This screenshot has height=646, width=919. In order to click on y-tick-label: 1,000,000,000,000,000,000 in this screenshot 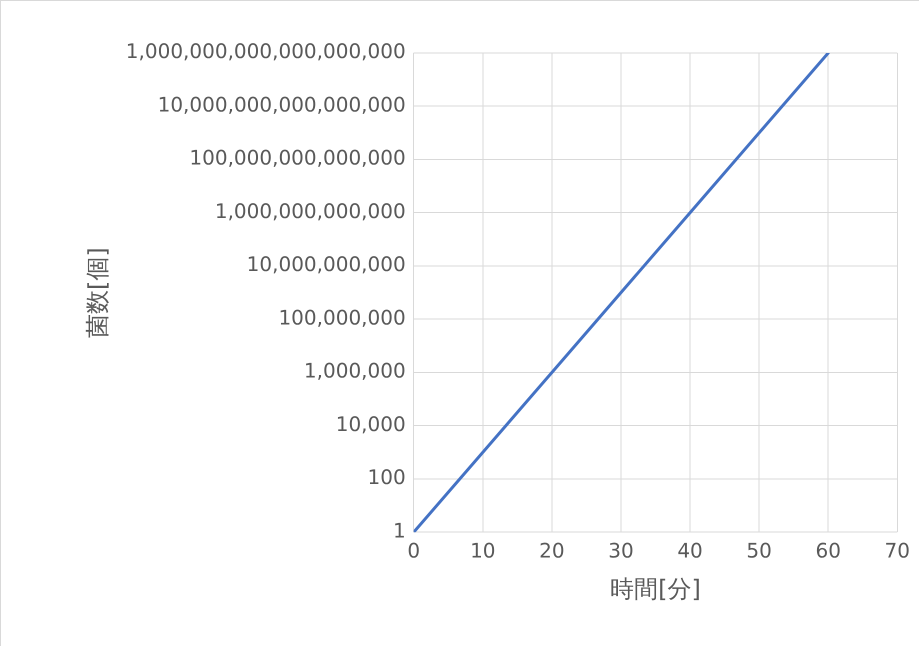, I will do `click(266, 51)`.